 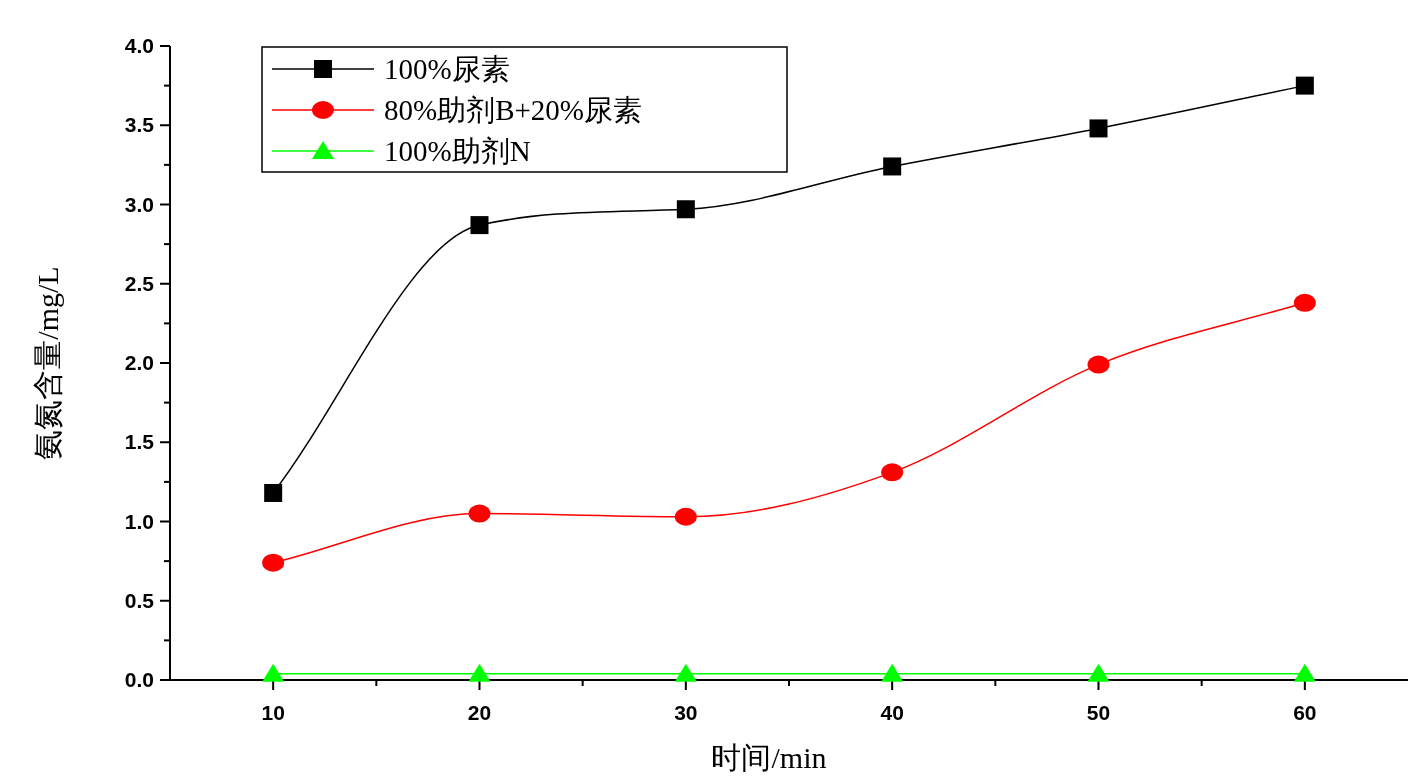 I want to click on x-tick-label: 30, so click(x=686, y=712).